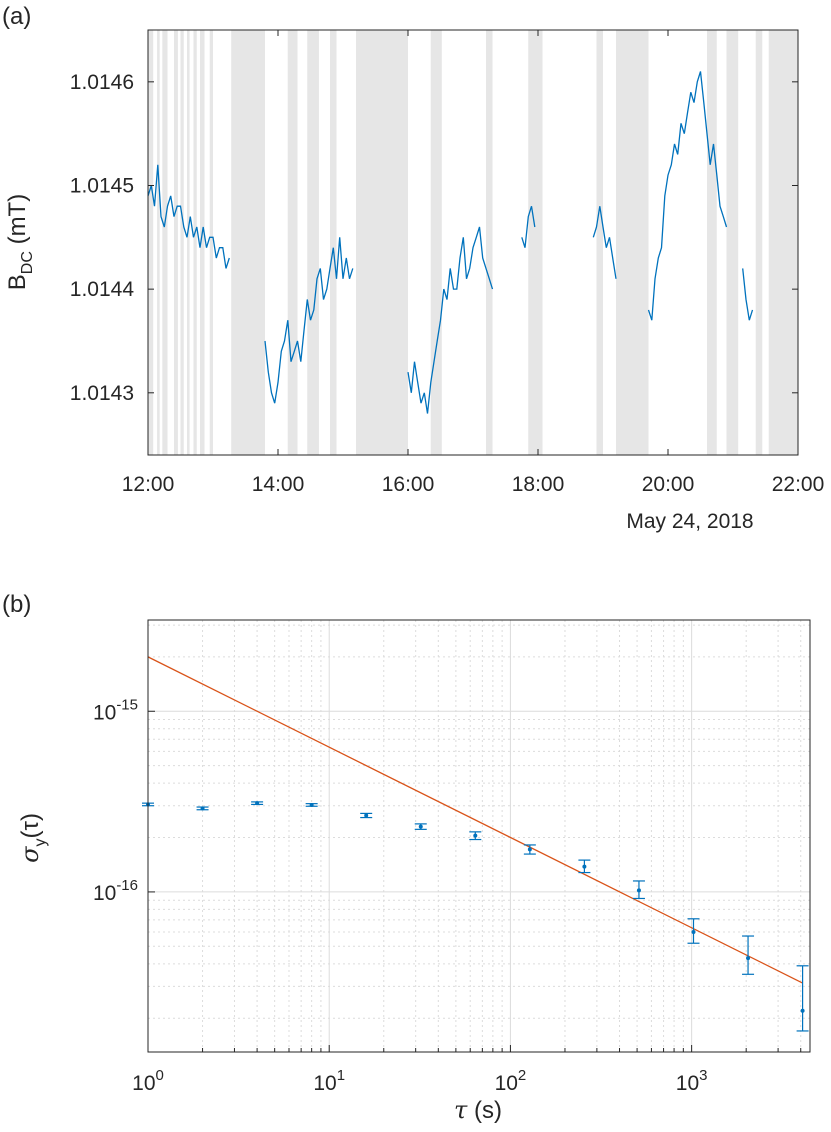 The width and height of the screenshot is (831, 1132). Describe the element at coordinates (689, 521) in the screenshot. I see `panel-a-date-label: May 24, 2018` at that location.